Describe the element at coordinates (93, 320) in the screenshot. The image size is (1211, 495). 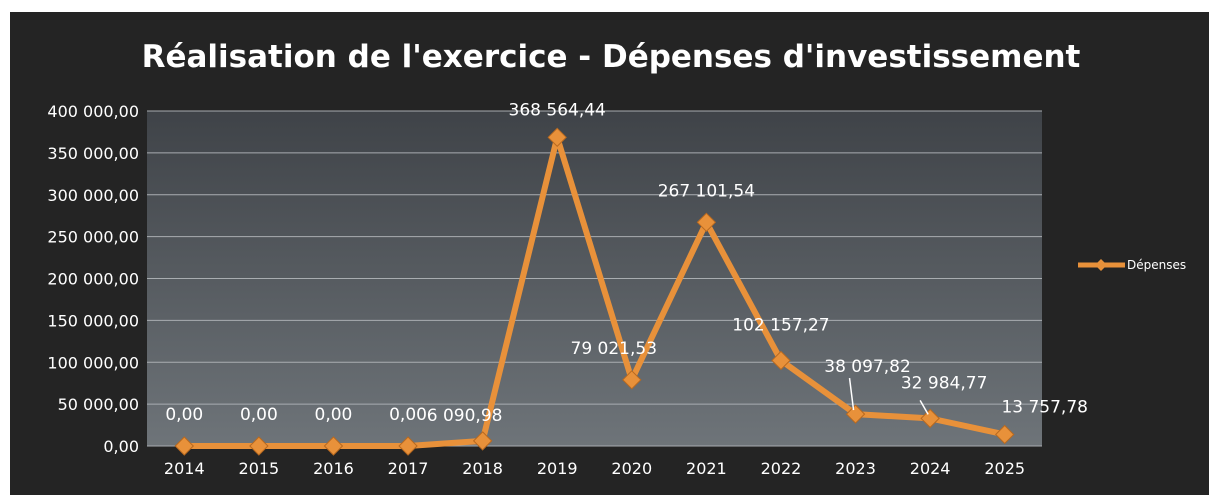
I see `y-tick-label: 150 000,00` at that location.